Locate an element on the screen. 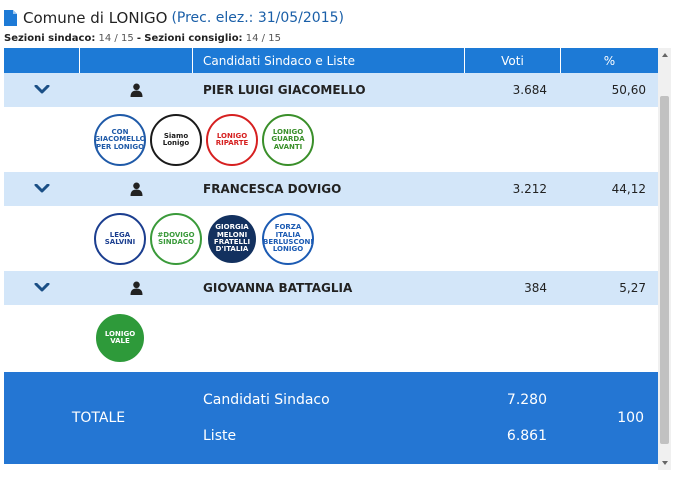  header-icon-col is located at coordinates (136, 60).